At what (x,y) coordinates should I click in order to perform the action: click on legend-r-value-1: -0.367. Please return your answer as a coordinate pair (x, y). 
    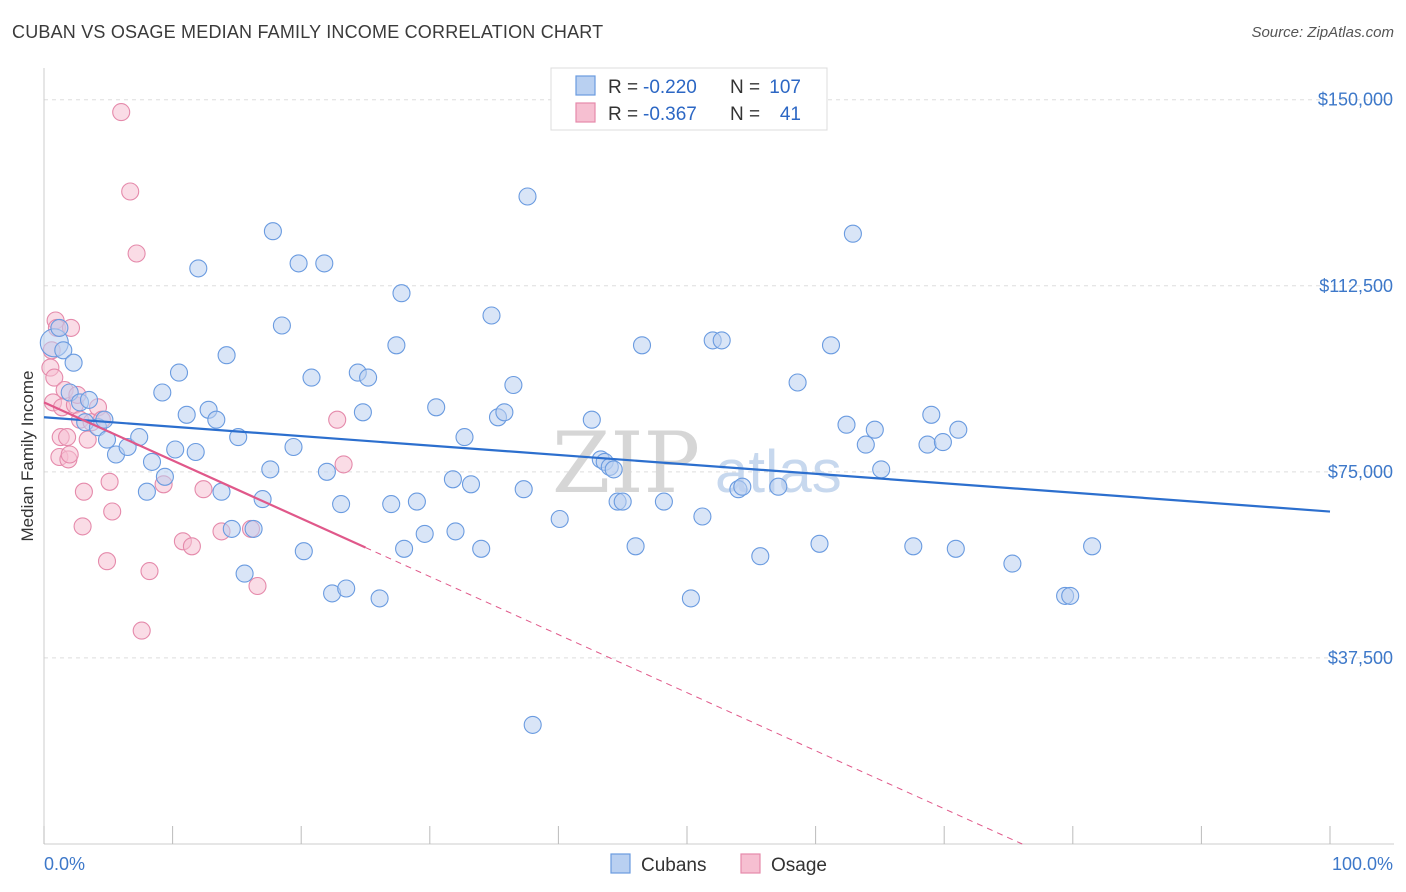
    Looking at the image, I should click on (670, 114).